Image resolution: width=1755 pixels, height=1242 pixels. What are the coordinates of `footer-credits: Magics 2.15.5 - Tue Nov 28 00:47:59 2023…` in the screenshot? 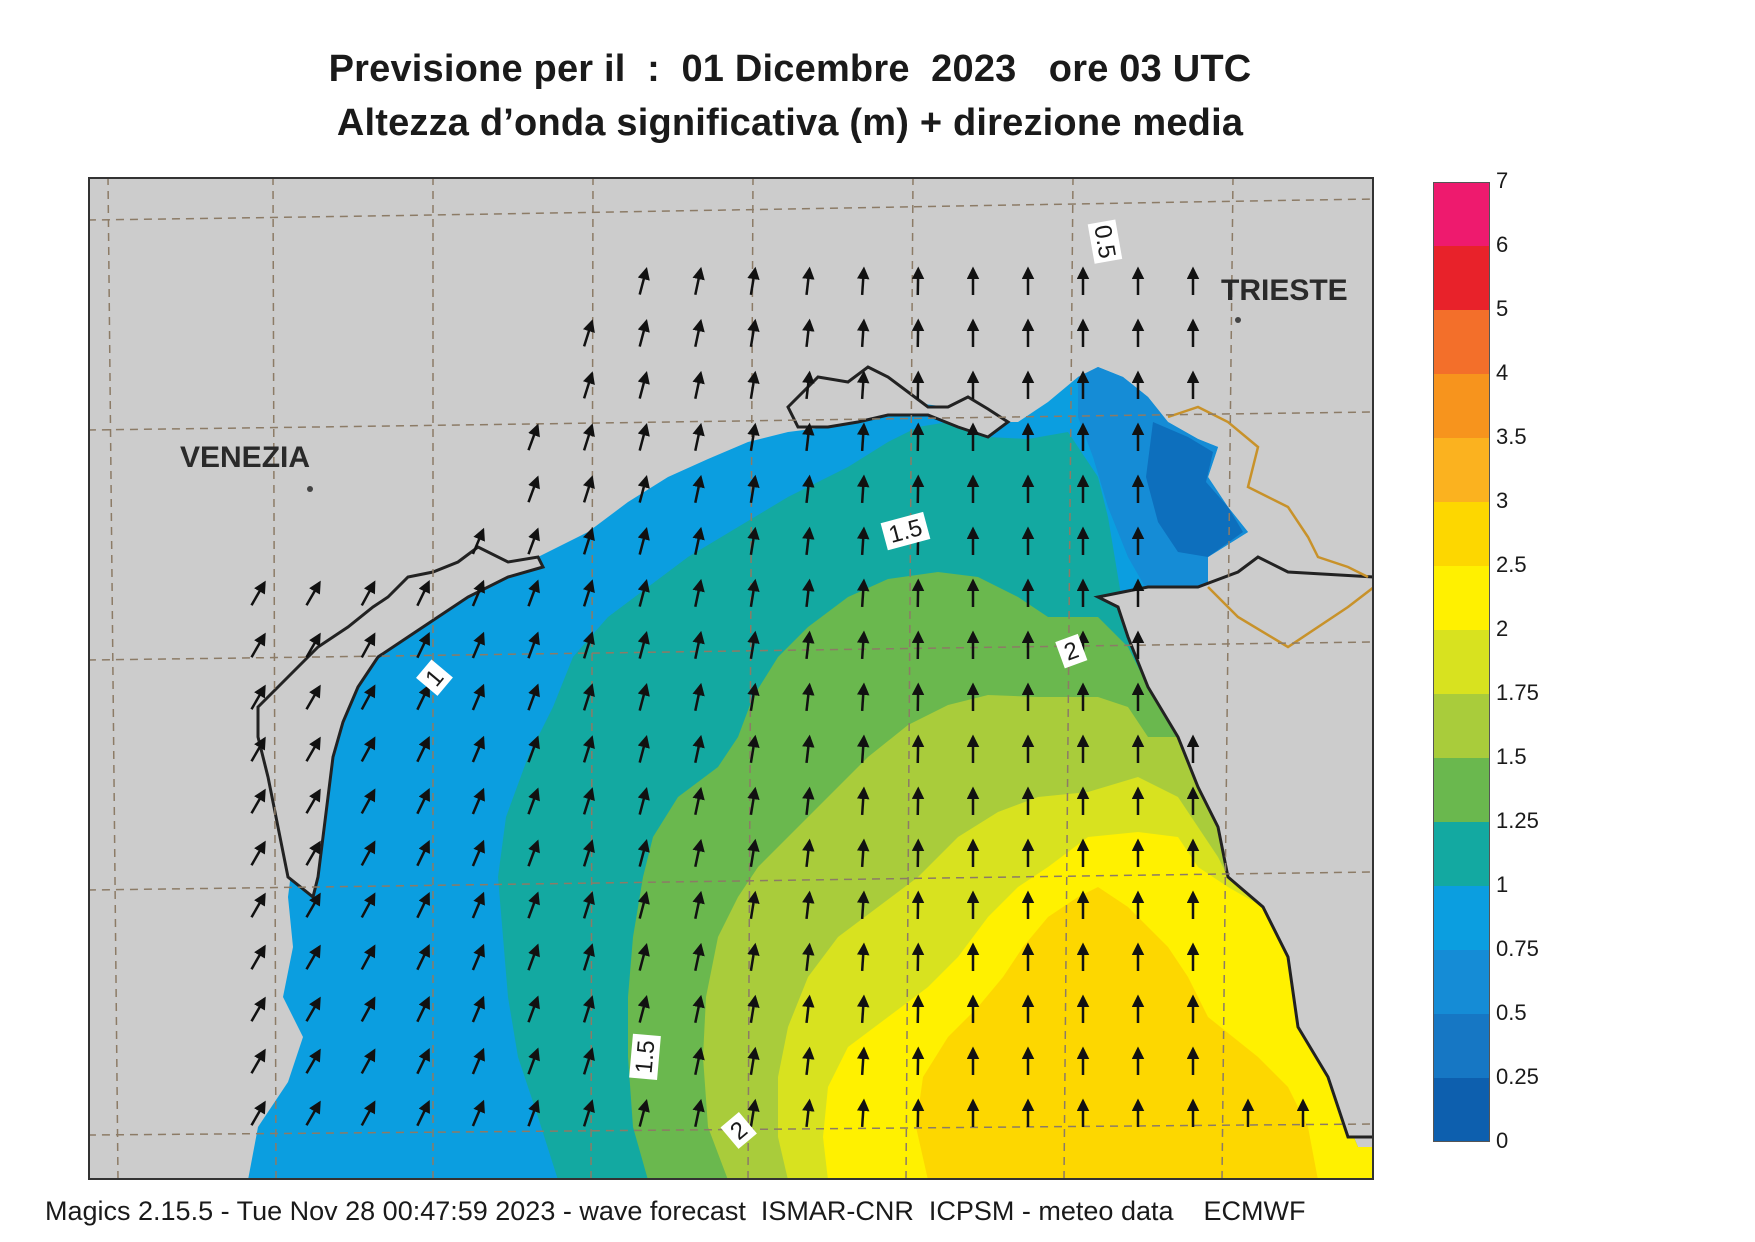 It's located at (675, 1211).